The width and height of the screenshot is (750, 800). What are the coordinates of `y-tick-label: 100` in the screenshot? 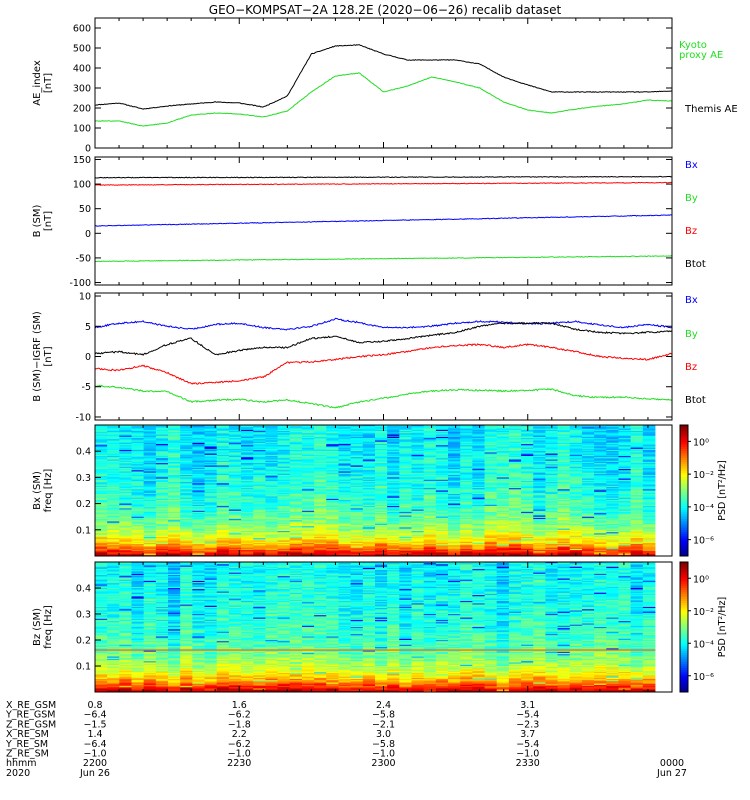 It's located at (82, 129).